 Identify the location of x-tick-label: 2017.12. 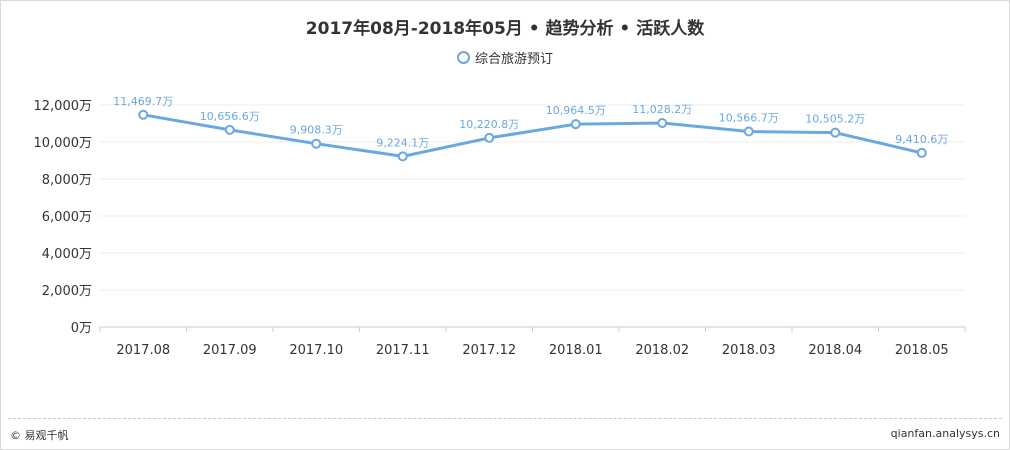
(489, 350).